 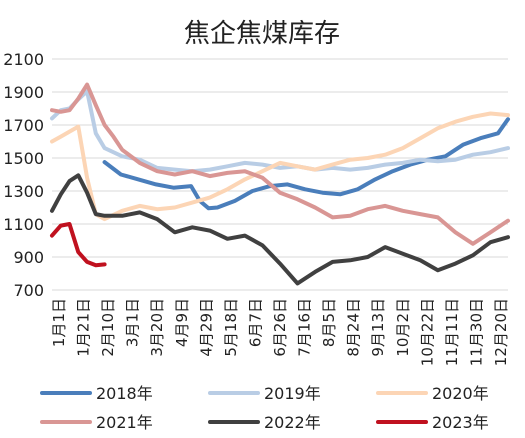 What do you see at coordinates (23, 59) in the screenshot?
I see `y-tick-label: 2100` at bounding box center [23, 59].